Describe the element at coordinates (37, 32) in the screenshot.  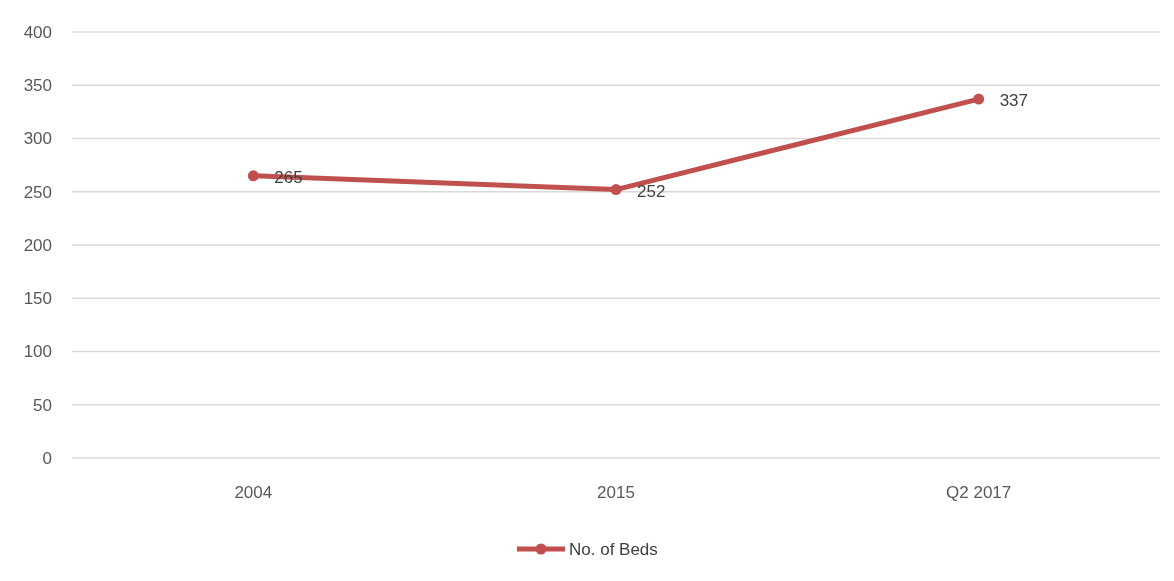
I see `y-tick-label: 400` at that location.